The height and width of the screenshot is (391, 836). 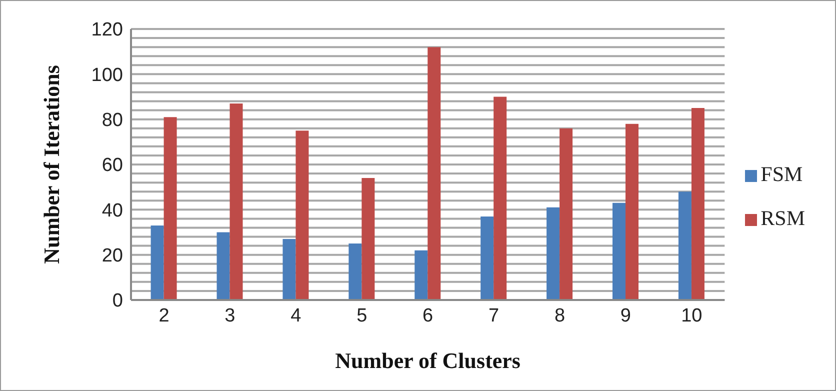 I want to click on y-tick-label: 60, so click(x=112, y=165).